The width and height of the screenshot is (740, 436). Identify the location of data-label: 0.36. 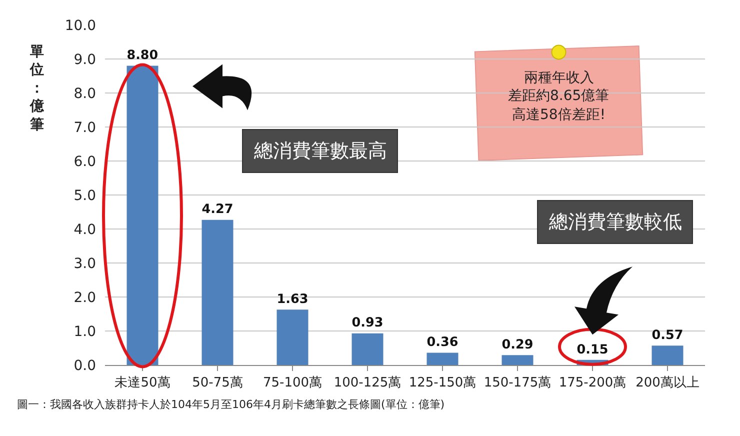
(442, 342).